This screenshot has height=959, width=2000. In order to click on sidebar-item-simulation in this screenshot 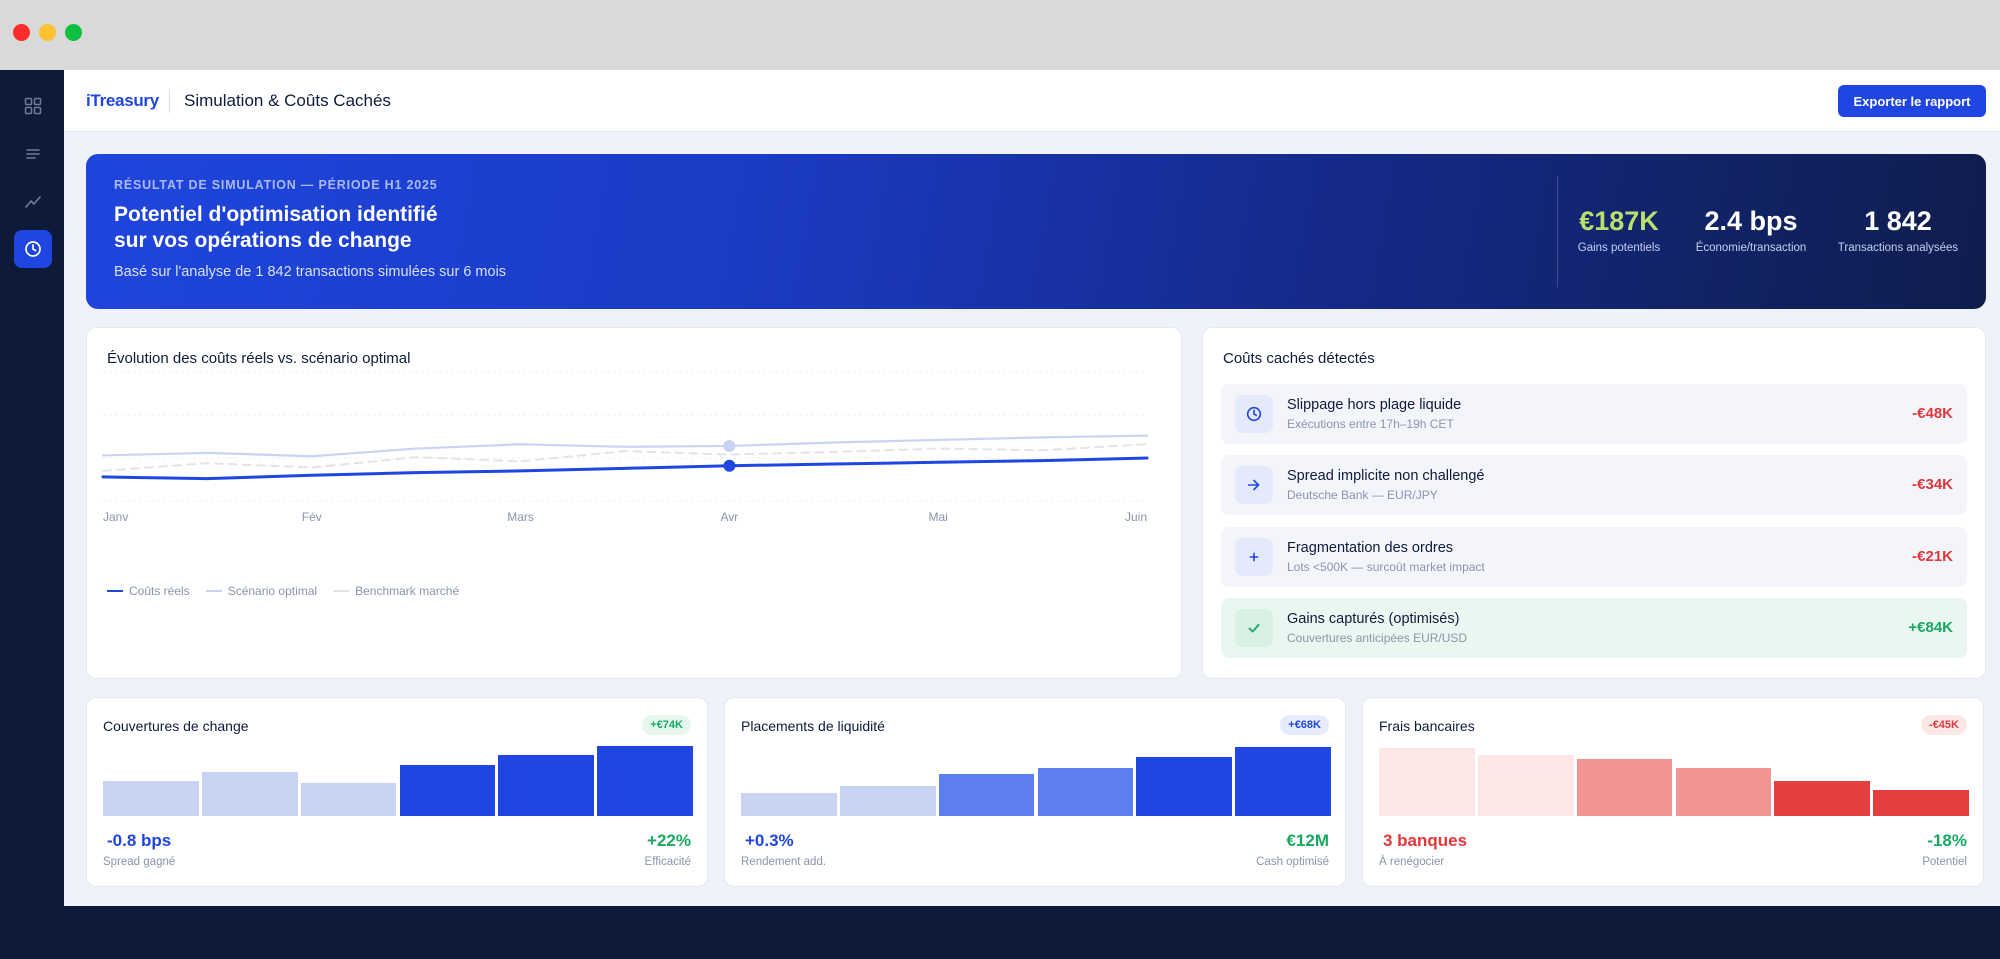, I will do `click(33, 249)`.